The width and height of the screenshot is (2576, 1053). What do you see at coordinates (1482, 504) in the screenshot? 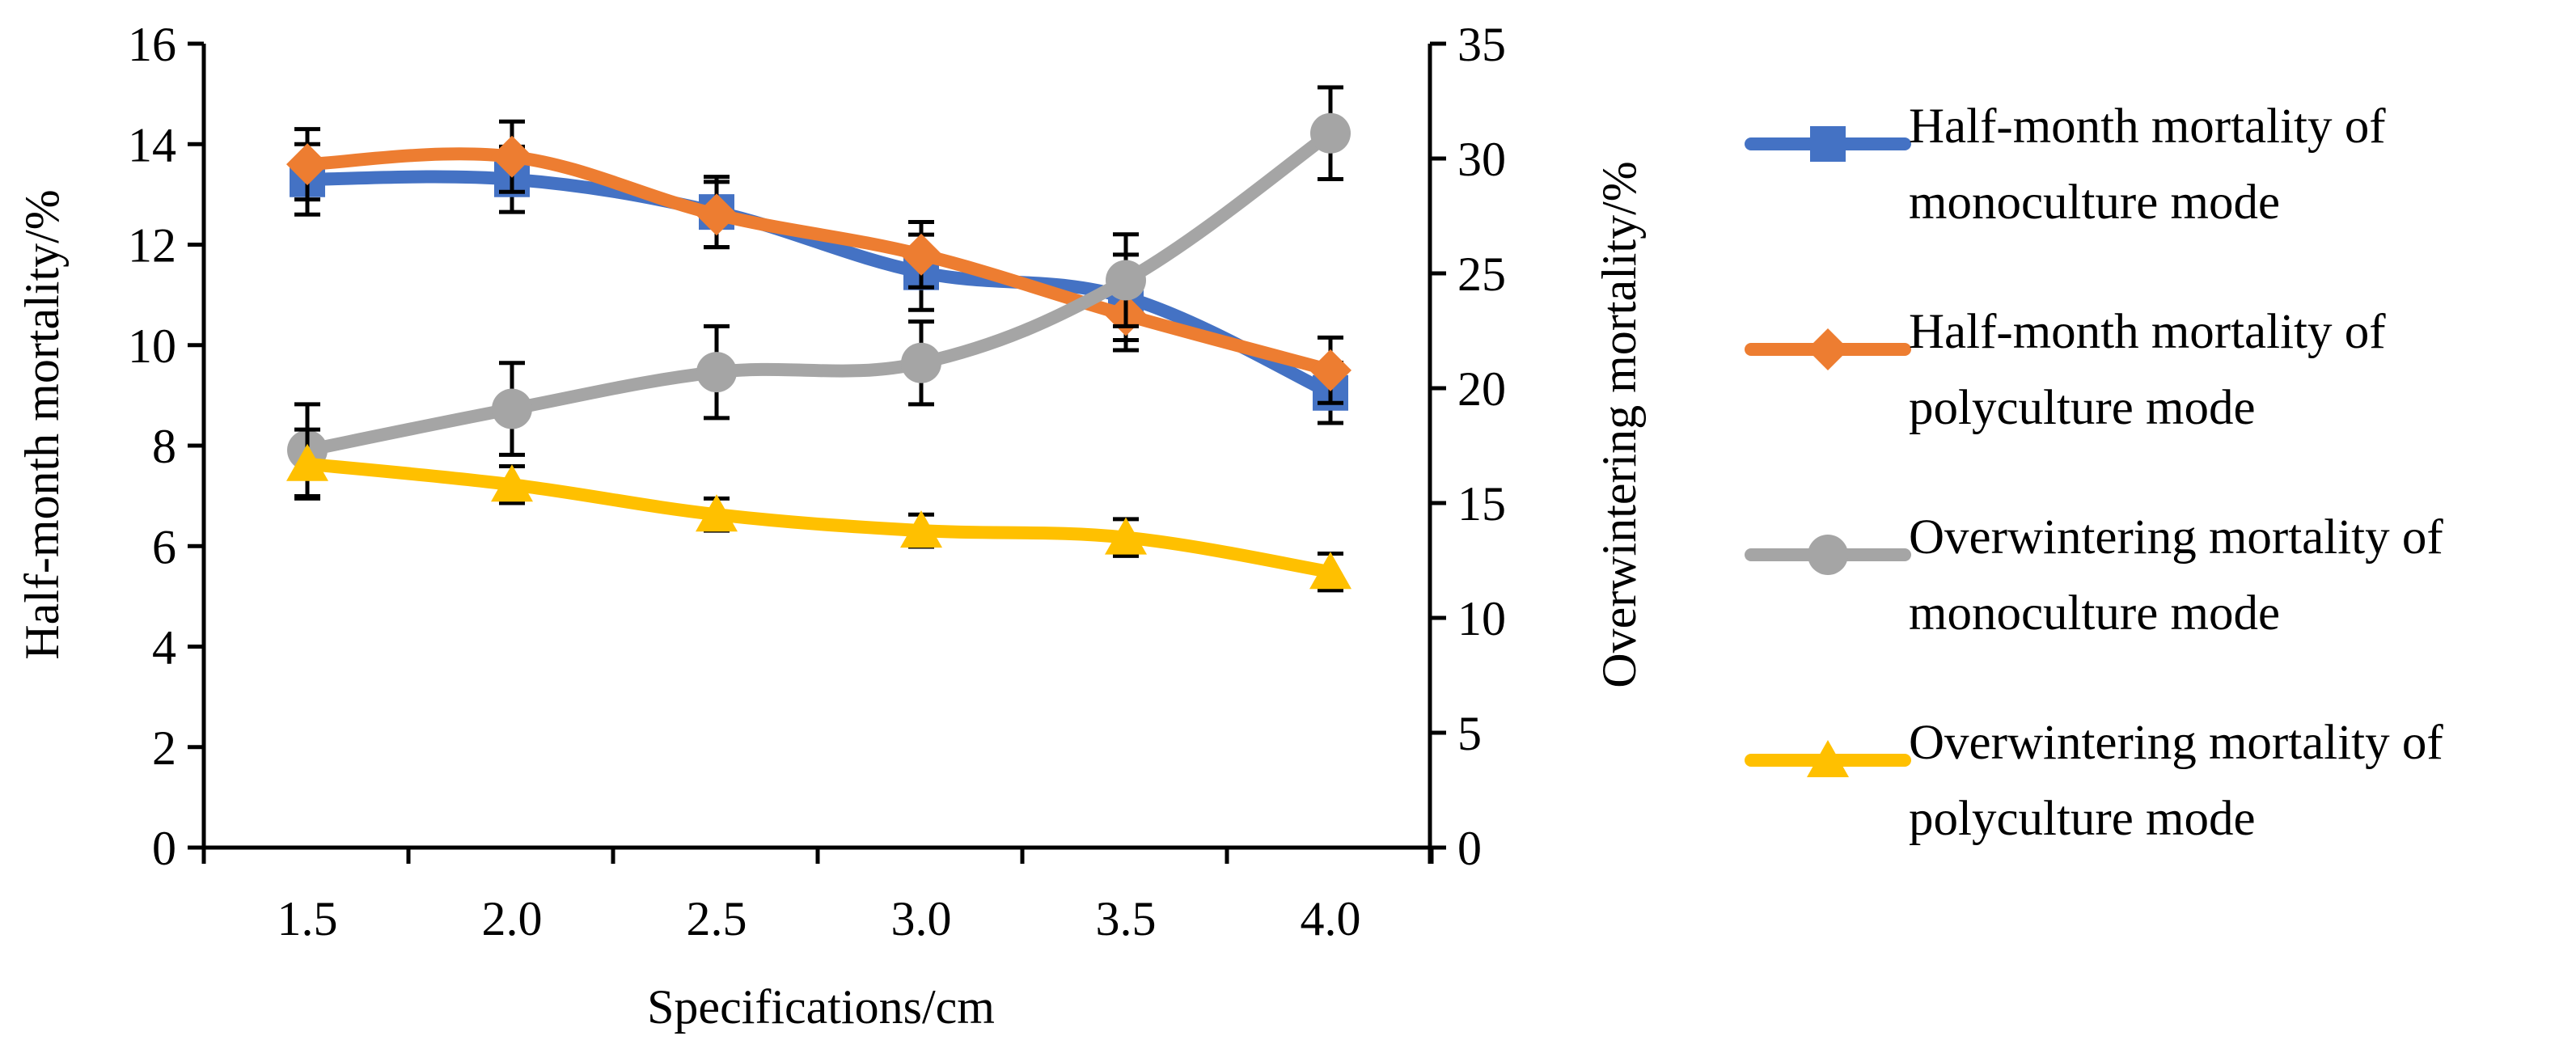
I see `right-tick-label: 15` at bounding box center [1482, 504].